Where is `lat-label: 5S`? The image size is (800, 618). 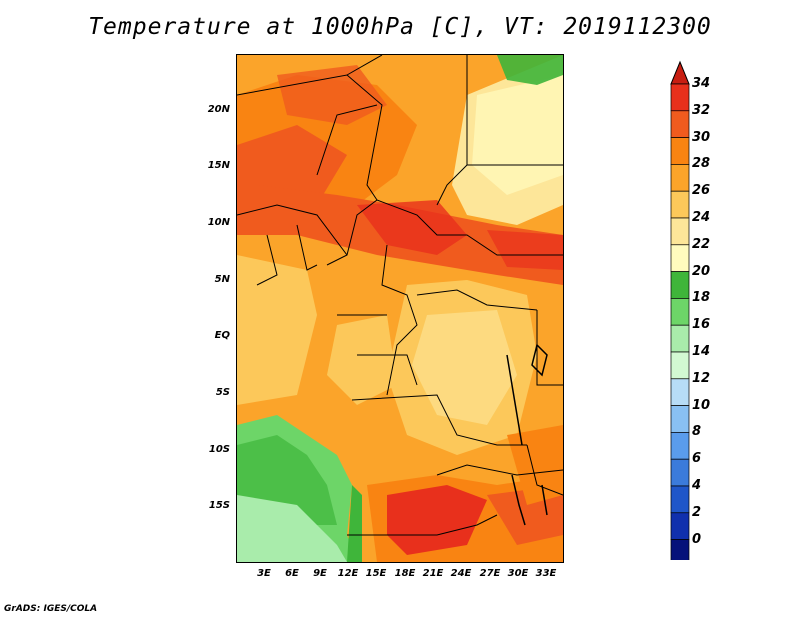
lat-label: 5S is located at coordinates (222, 392).